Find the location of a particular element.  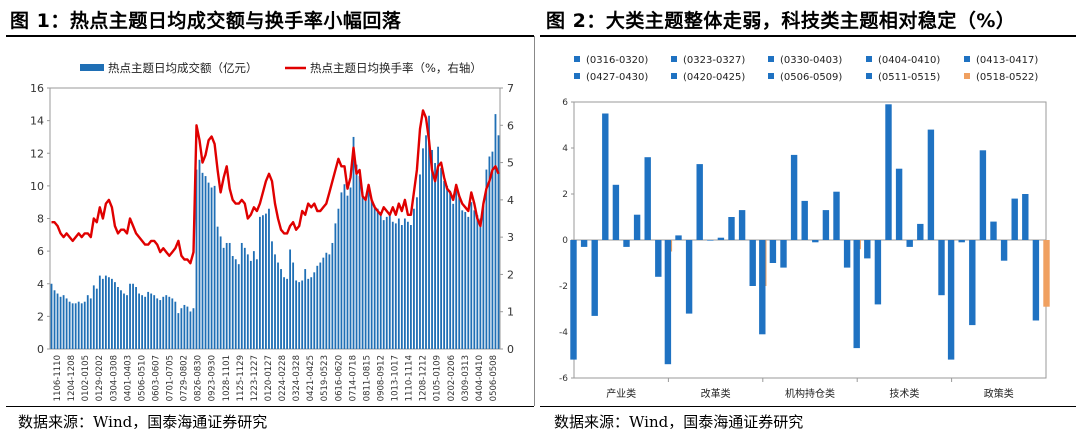

x-tick-label: 0401-0403 is located at coordinates (128, 378).